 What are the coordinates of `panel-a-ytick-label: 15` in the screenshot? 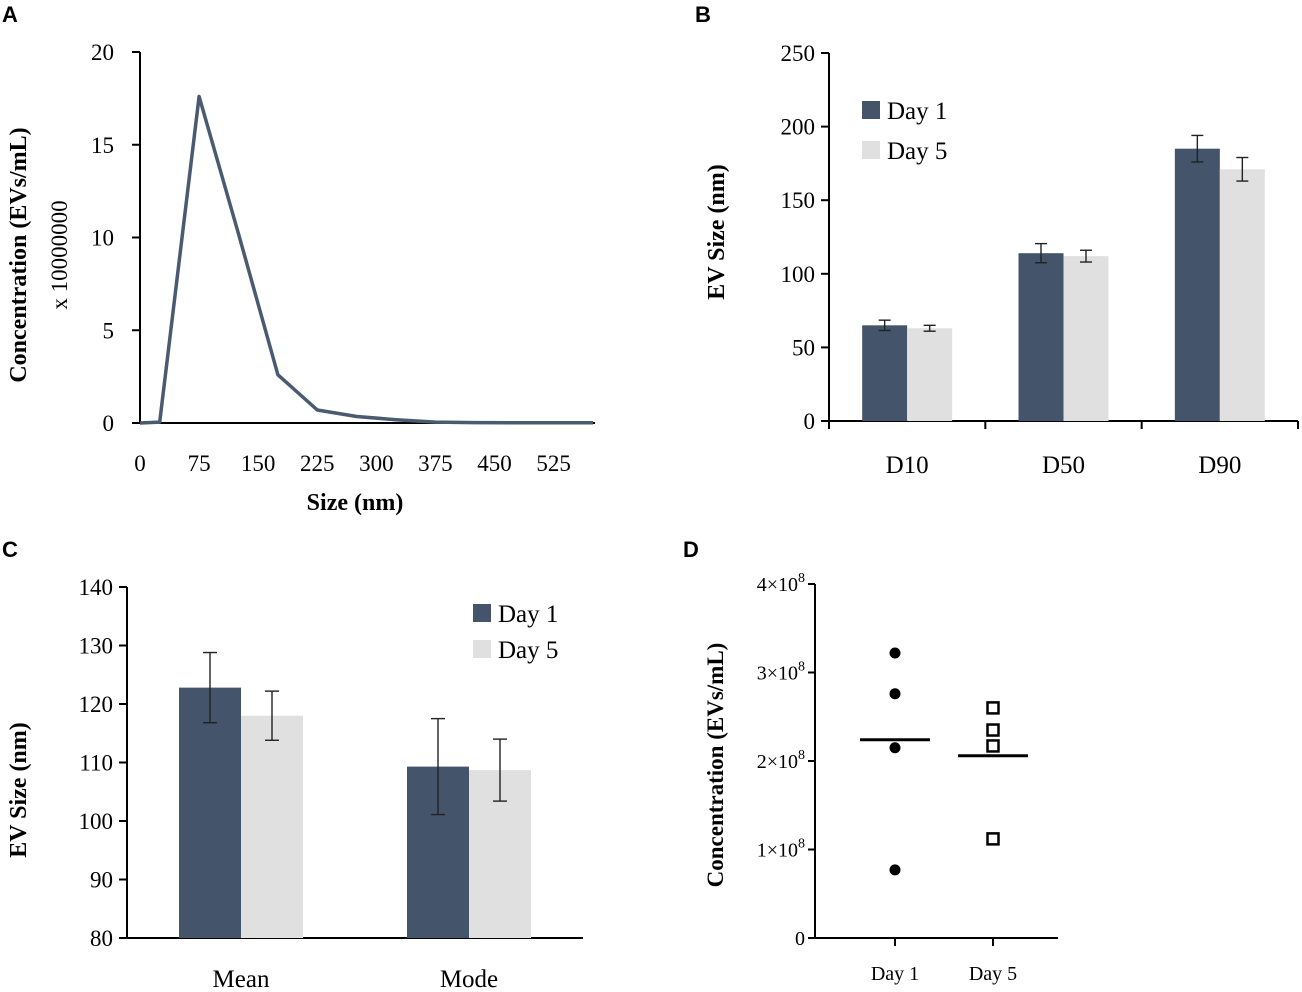 It's located at (102, 145).